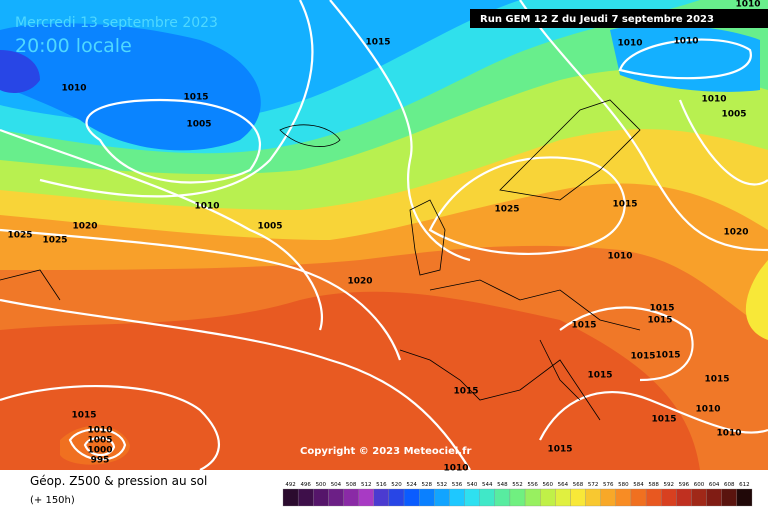 This screenshot has width=768, height=512. I want to click on legend-level: 516, so click(381, 485).